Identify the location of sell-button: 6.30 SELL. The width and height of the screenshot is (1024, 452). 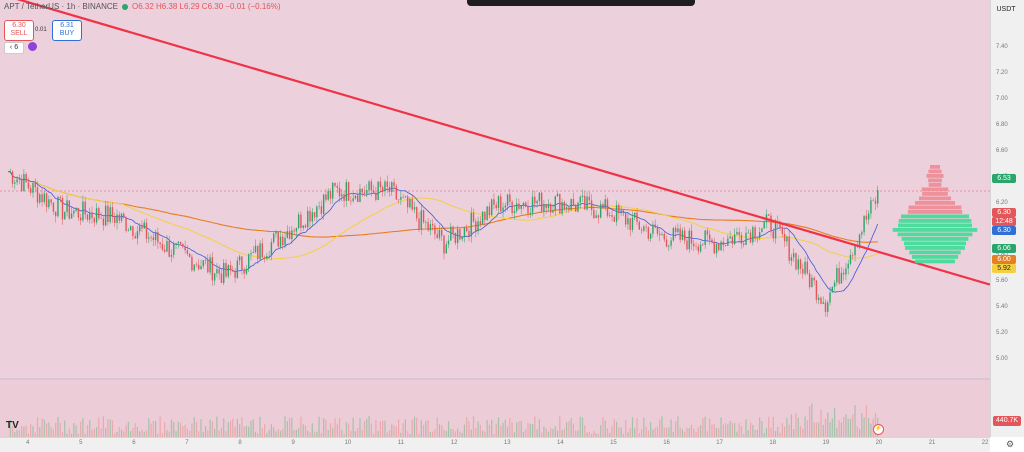
(19, 30).